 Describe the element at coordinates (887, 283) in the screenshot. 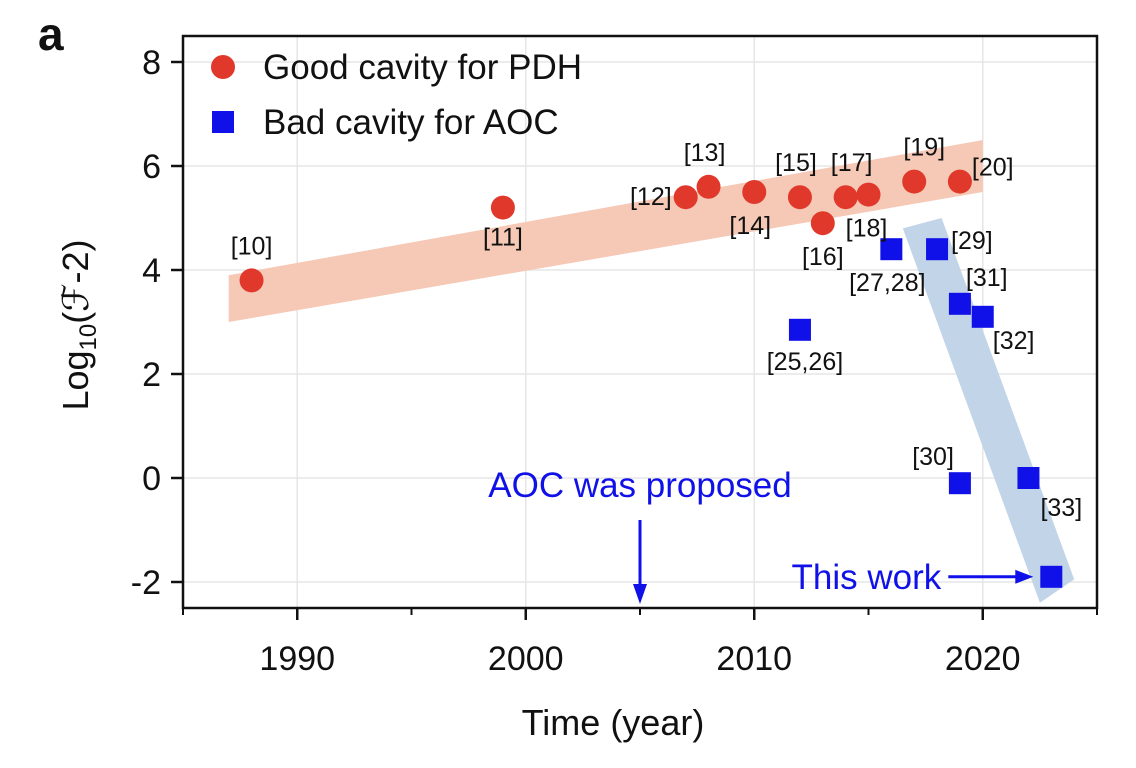

I see `reference-label: [27,28]` at that location.